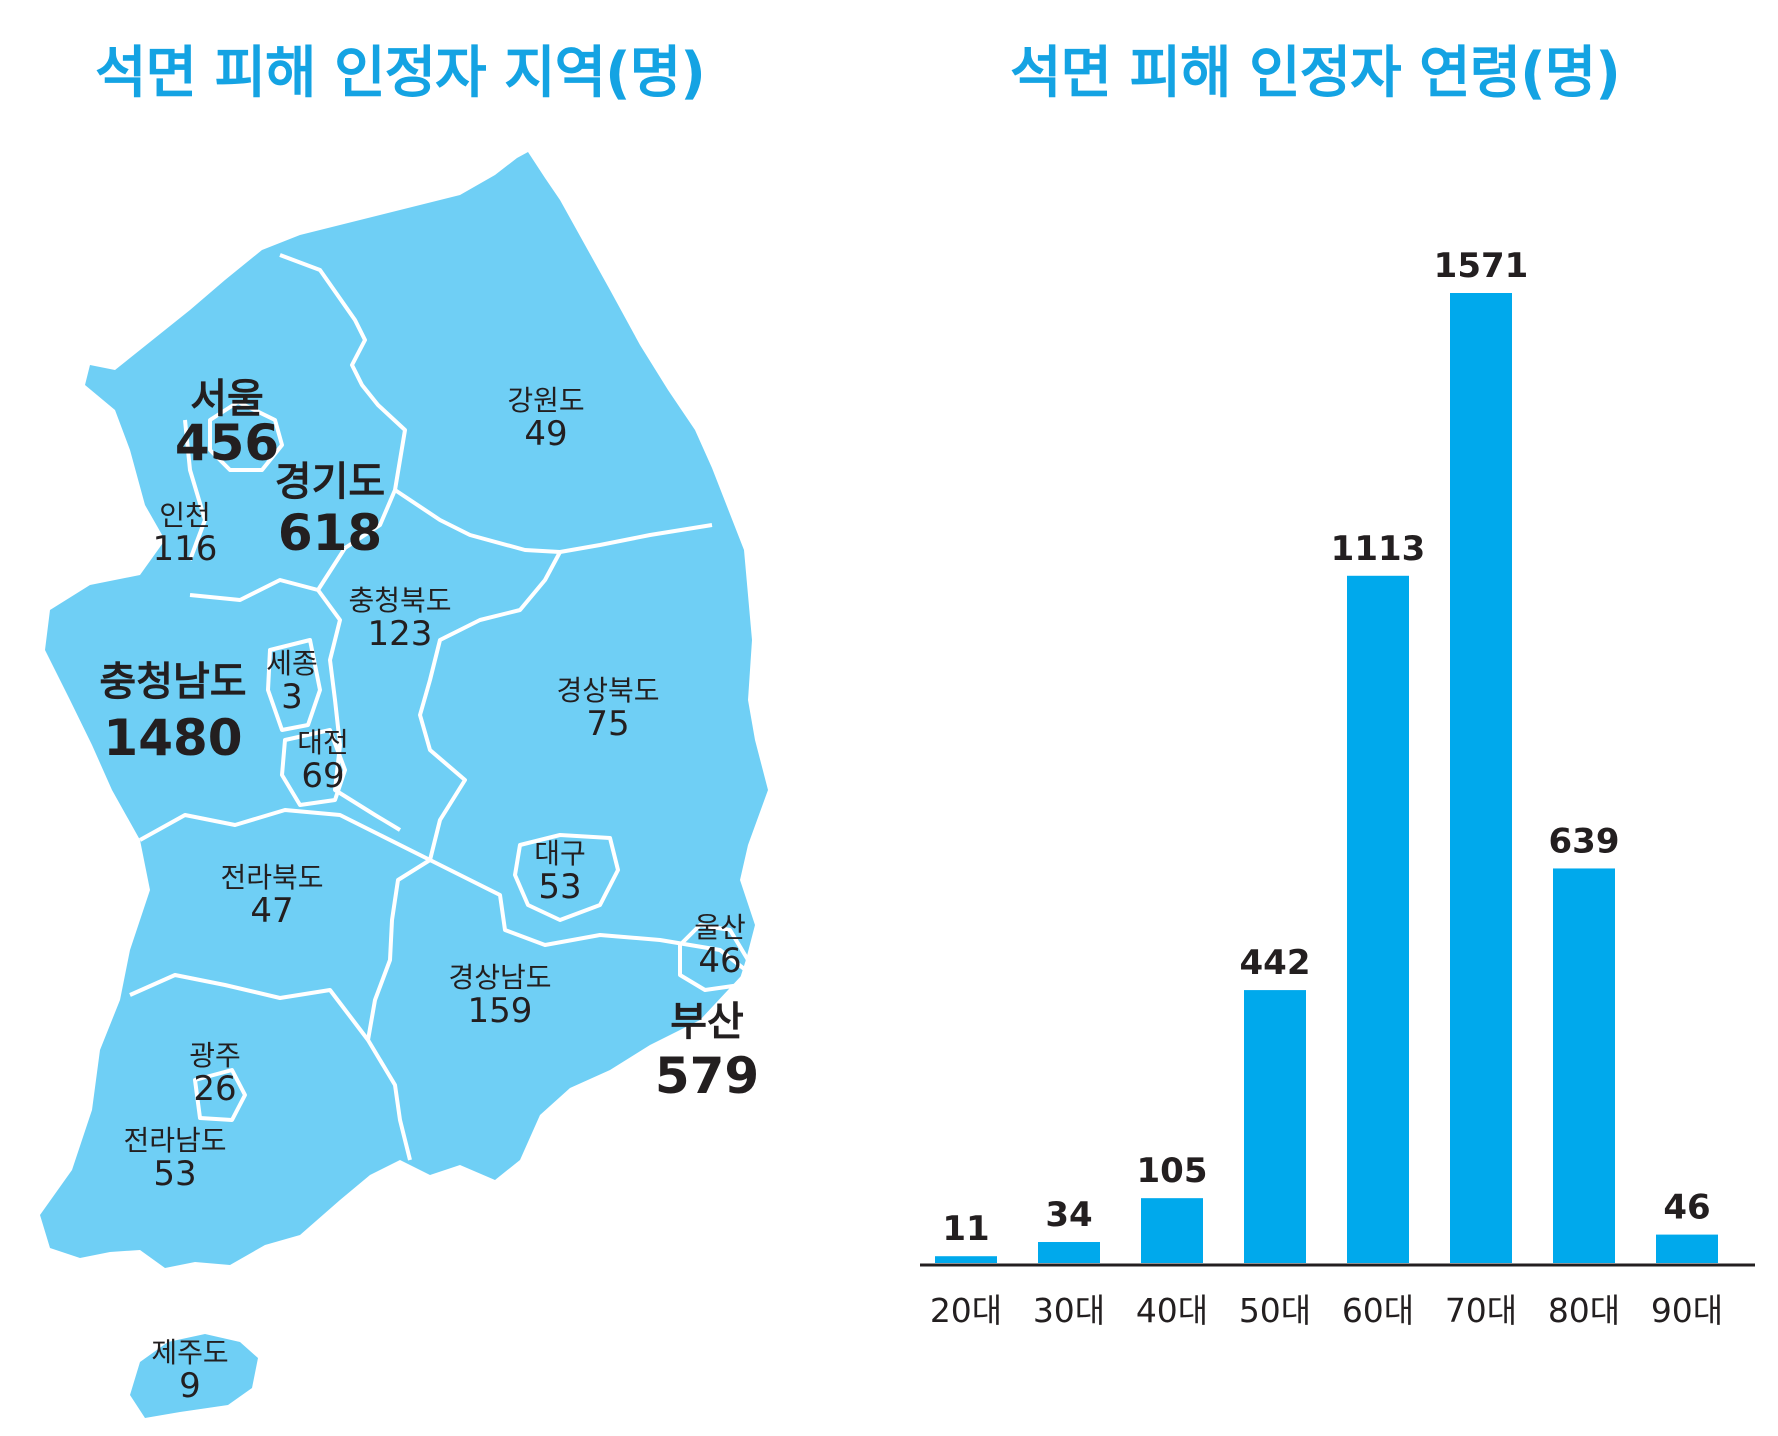  What do you see at coordinates (172, 682) in the screenshot?
I see `region-name-label: 충청남도` at bounding box center [172, 682].